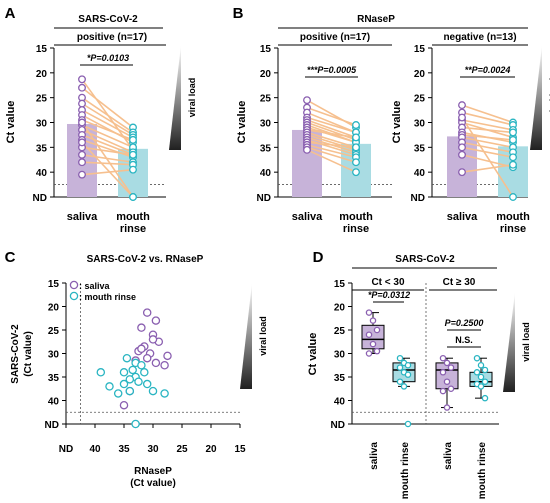 This screenshot has width=550, height=503. I want to click on panel-c-xlabel: RNaseP, so click(153, 471).